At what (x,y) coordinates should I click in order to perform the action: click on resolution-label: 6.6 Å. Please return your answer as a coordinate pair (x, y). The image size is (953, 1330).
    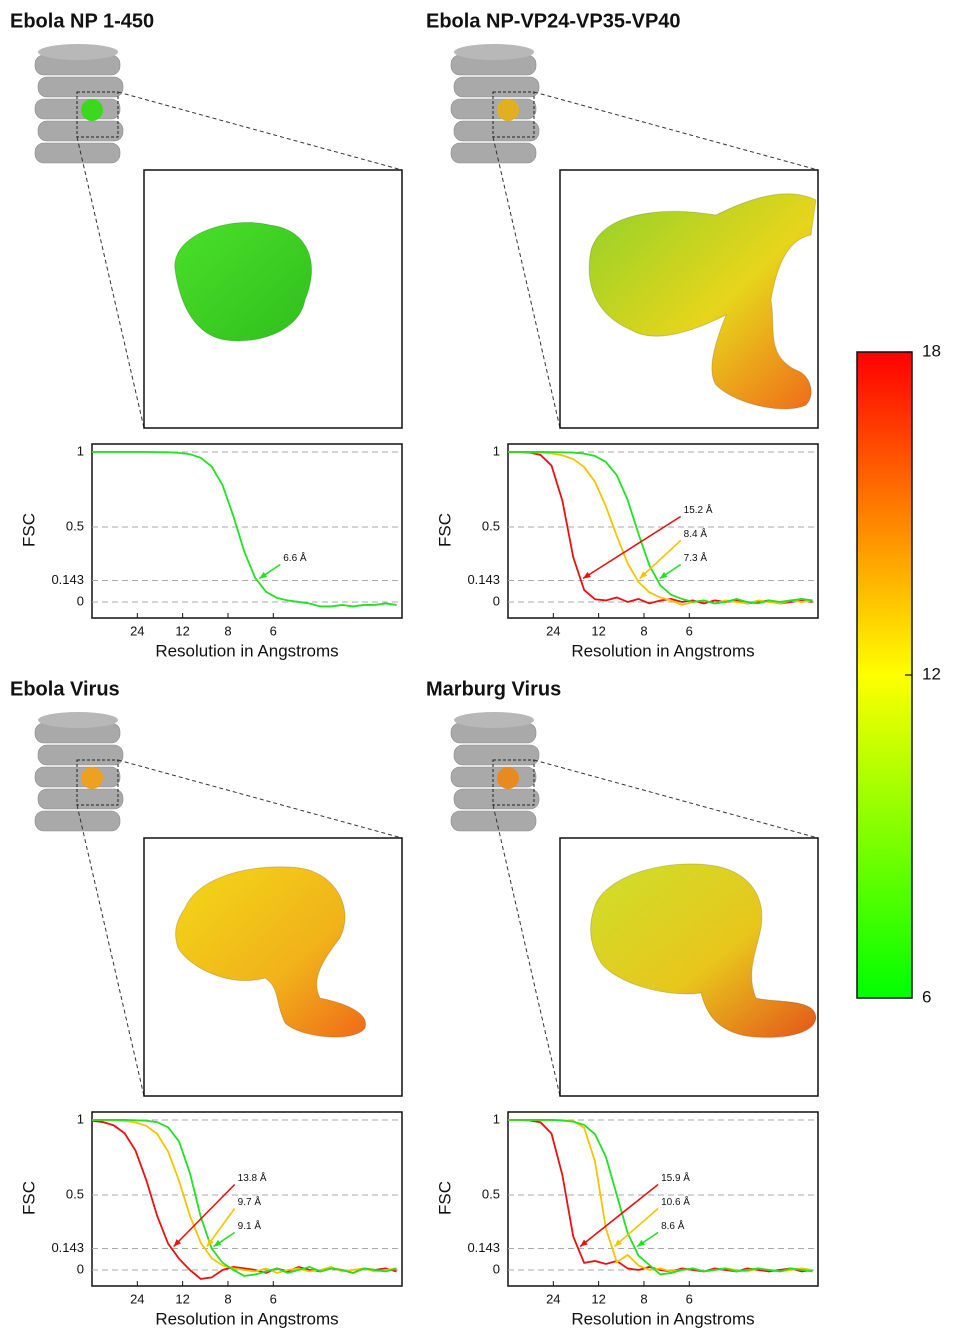
    Looking at the image, I should click on (295, 557).